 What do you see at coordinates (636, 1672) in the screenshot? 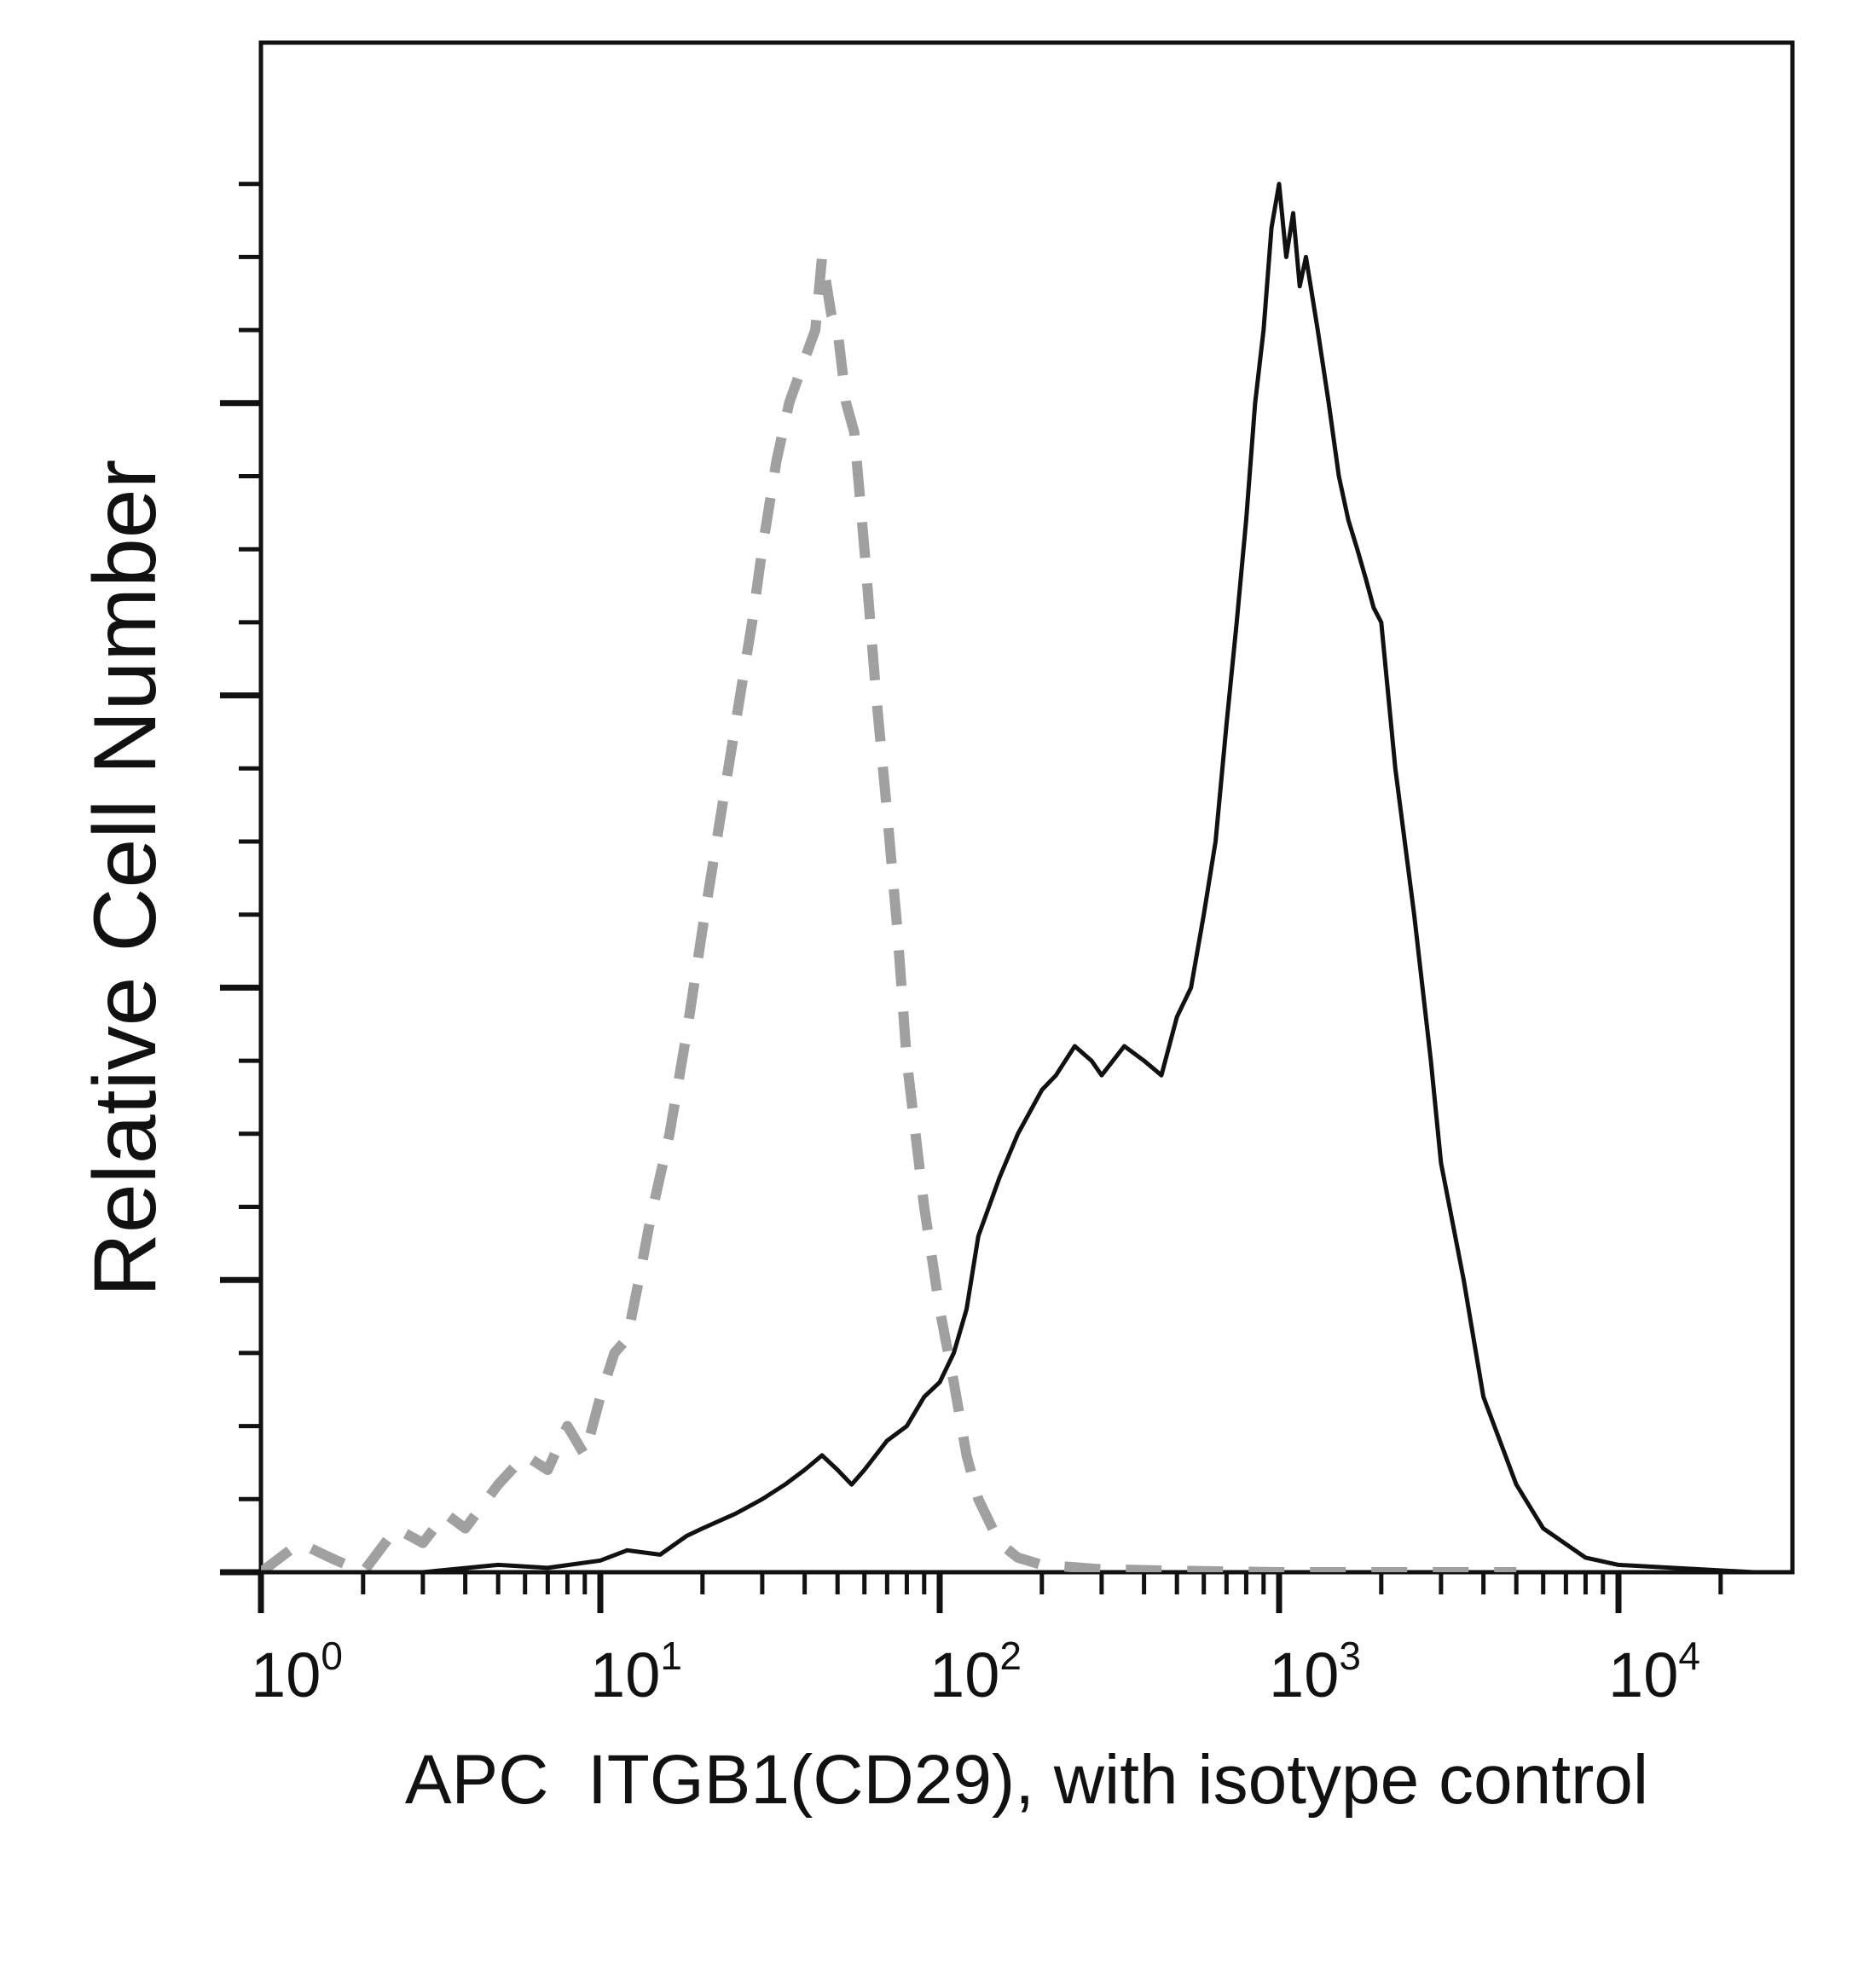
I see `x-tick-label: 10¹` at bounding box center [636, 1672].